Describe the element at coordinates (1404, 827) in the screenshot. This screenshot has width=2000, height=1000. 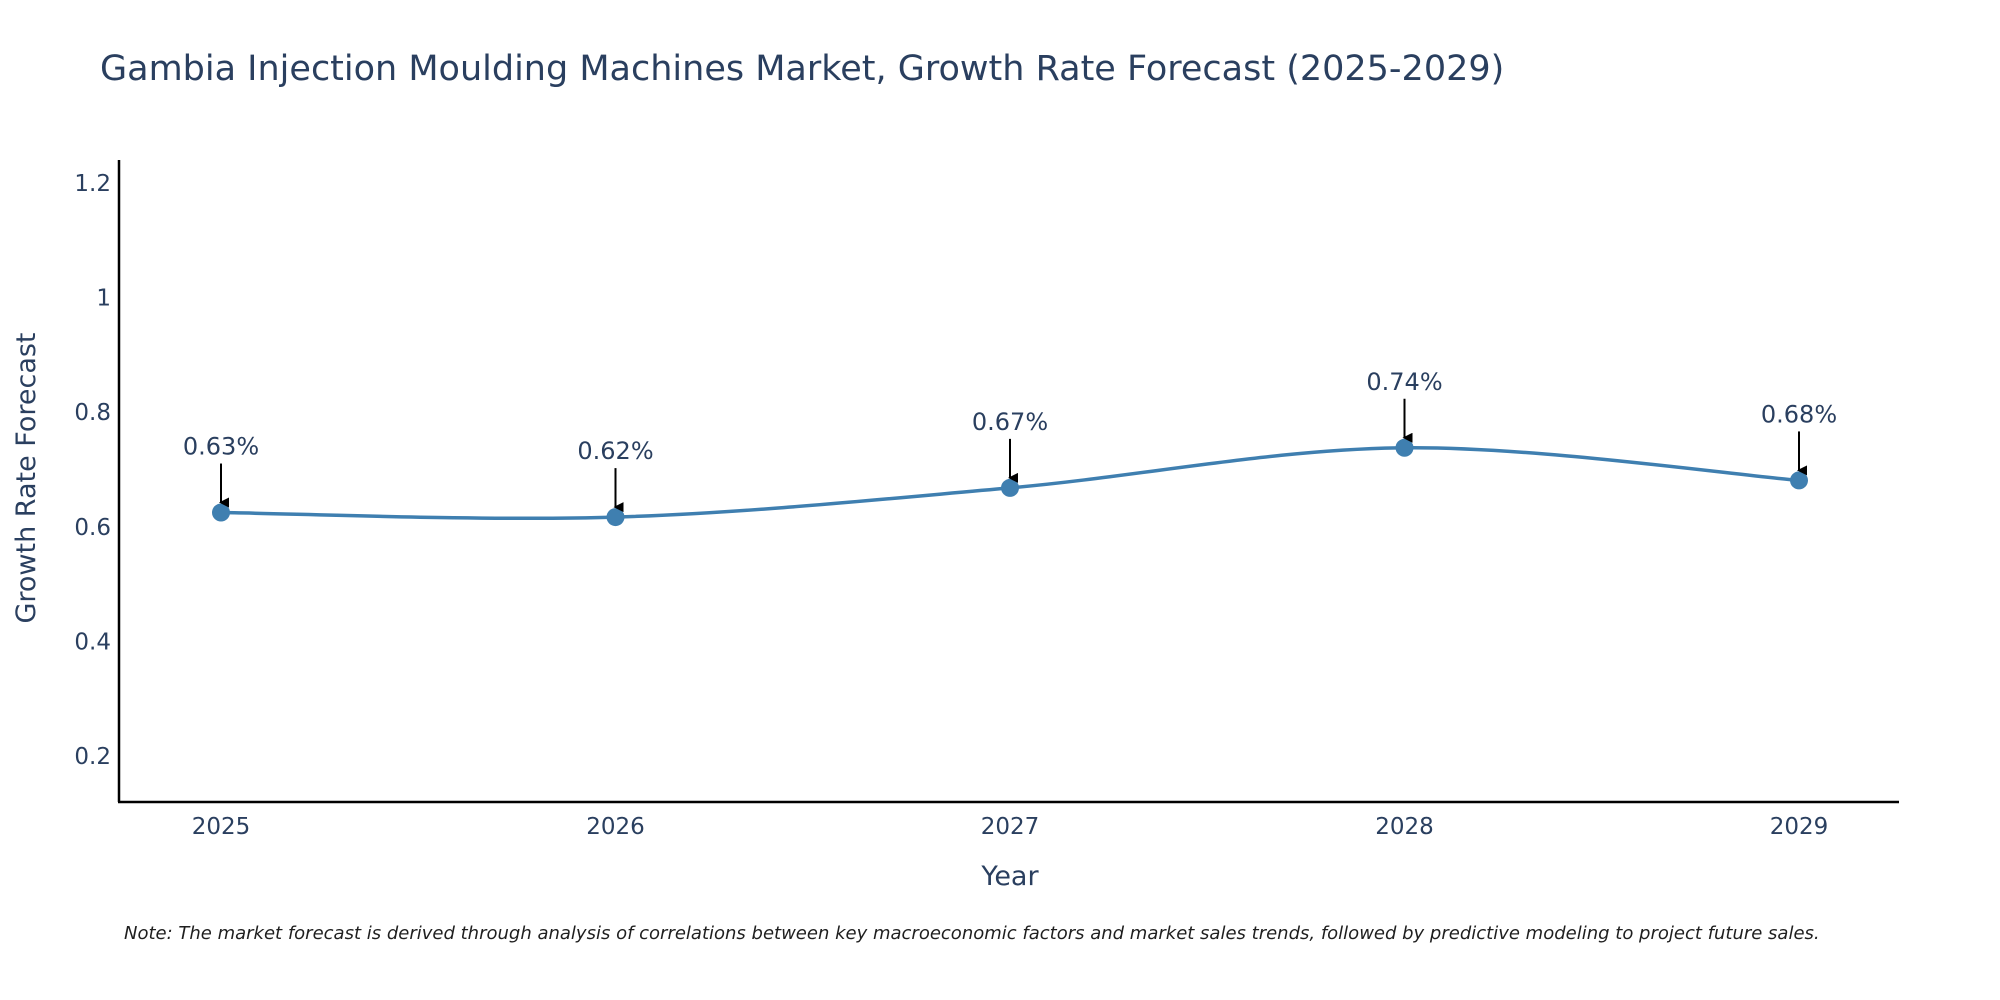
I see `x-tick-label: 2028` at that location.